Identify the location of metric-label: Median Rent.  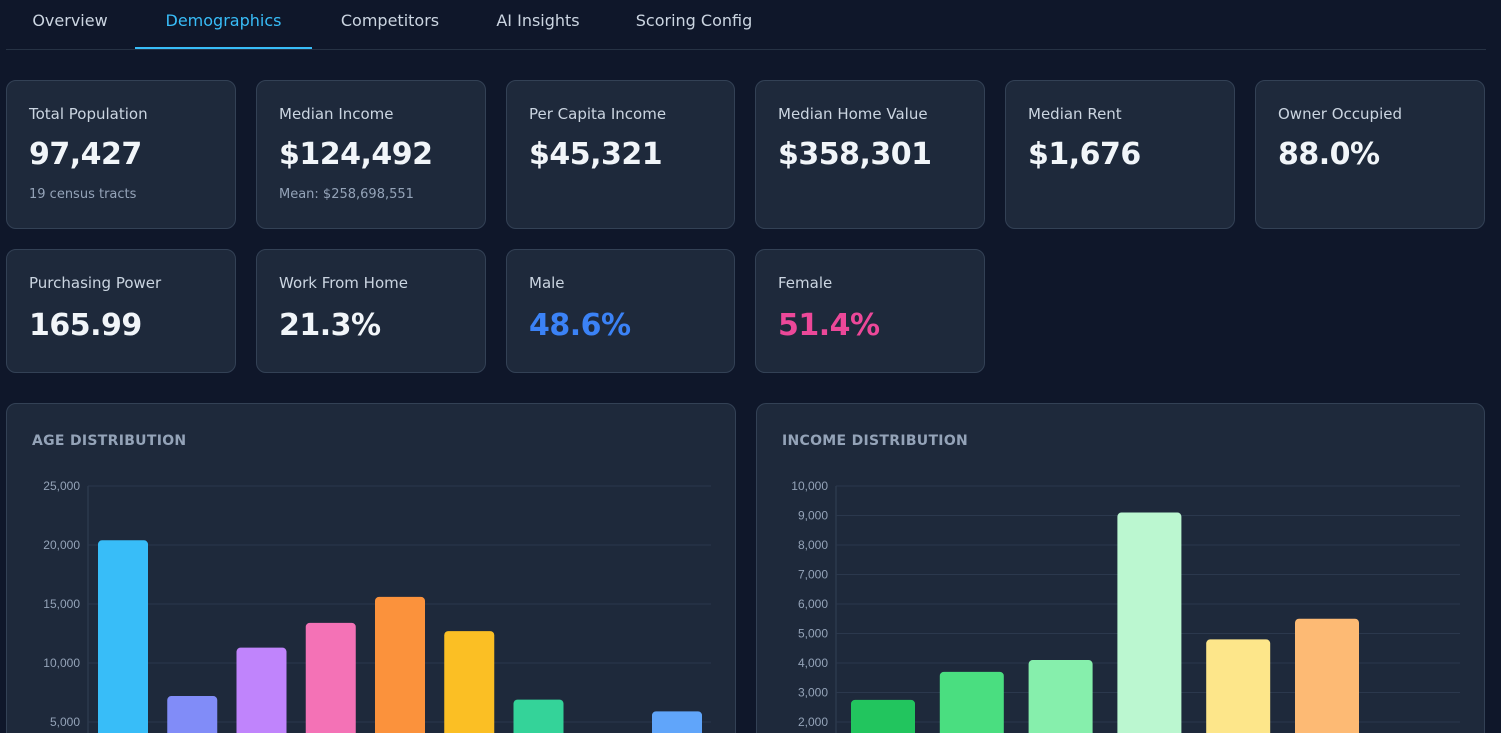
(1075, 114).